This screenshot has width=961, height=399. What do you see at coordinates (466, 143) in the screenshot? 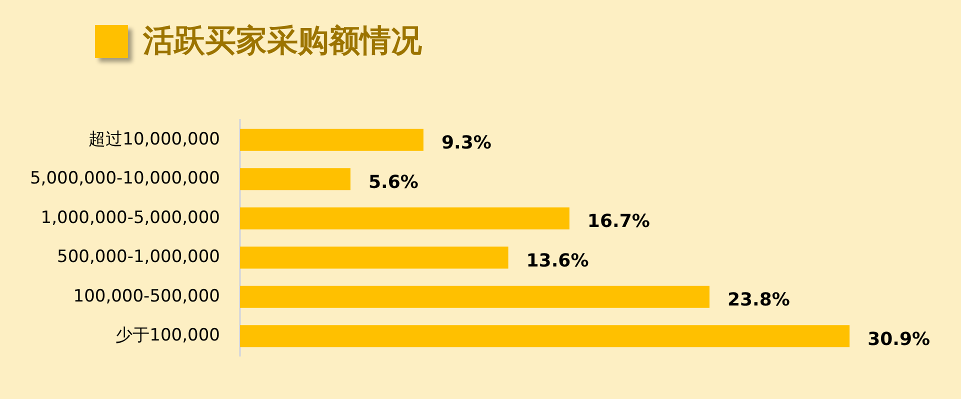
I see `data-label: 9.3%` at bounding box center [466, 143].